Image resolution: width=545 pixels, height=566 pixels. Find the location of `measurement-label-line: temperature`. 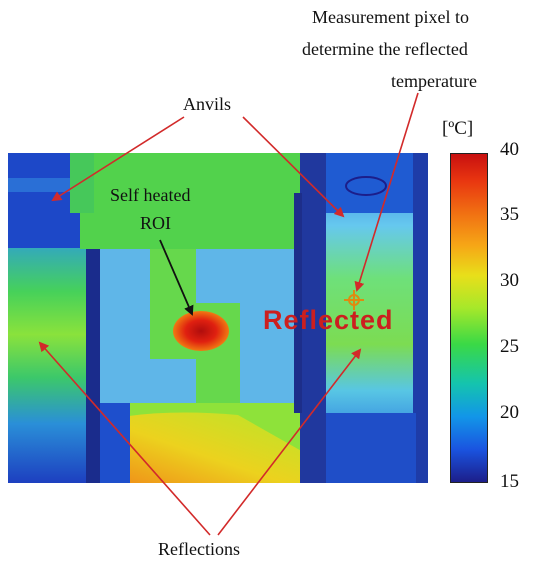

measurement-label-line: temperature is located at coordinates (434, 81).